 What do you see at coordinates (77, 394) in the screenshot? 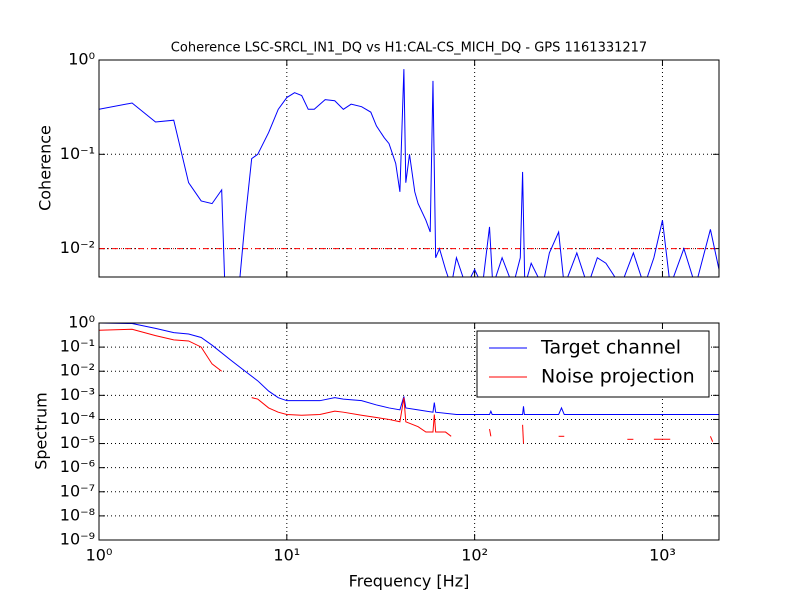
I see `y-tick-label: 10⁻³` at bounding box center [77, 394].